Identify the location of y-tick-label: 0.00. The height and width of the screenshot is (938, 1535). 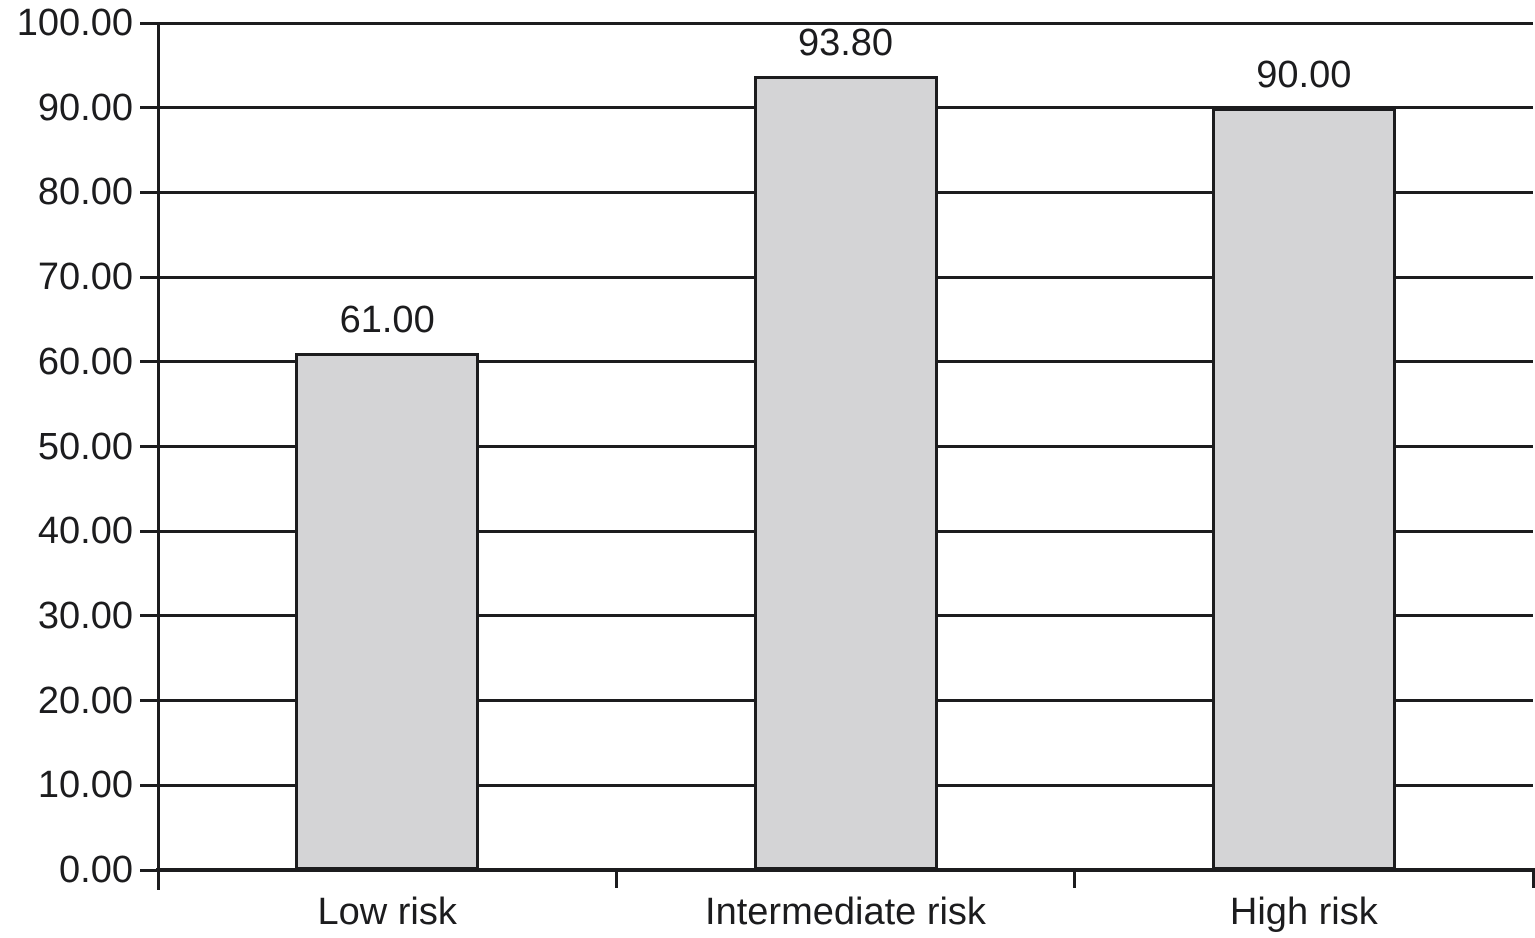
(96, 870).